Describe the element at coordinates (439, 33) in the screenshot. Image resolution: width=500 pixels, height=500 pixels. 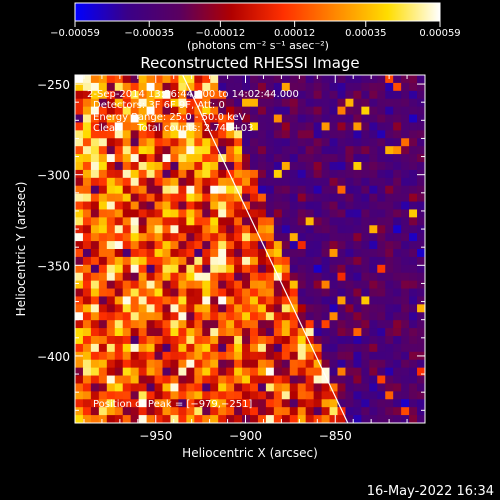
I see `colorbar-tick-label: 0.00059` at that location.